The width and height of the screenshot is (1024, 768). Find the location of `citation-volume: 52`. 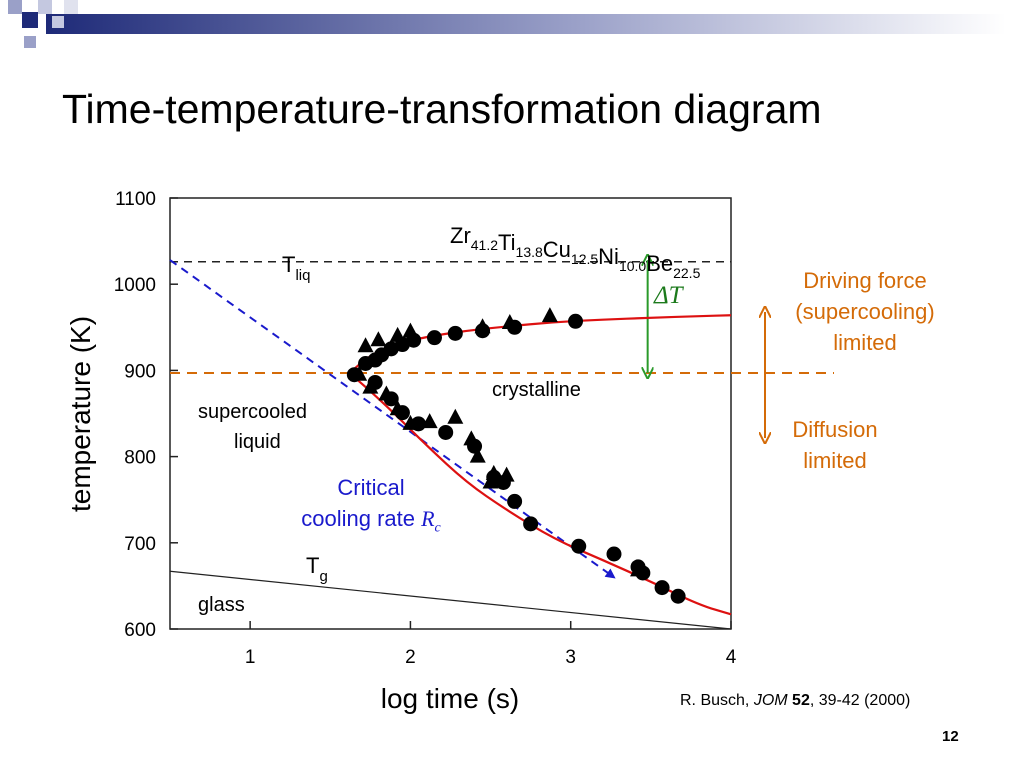

citation-volume: 52 is located at coordinates (801, 700).